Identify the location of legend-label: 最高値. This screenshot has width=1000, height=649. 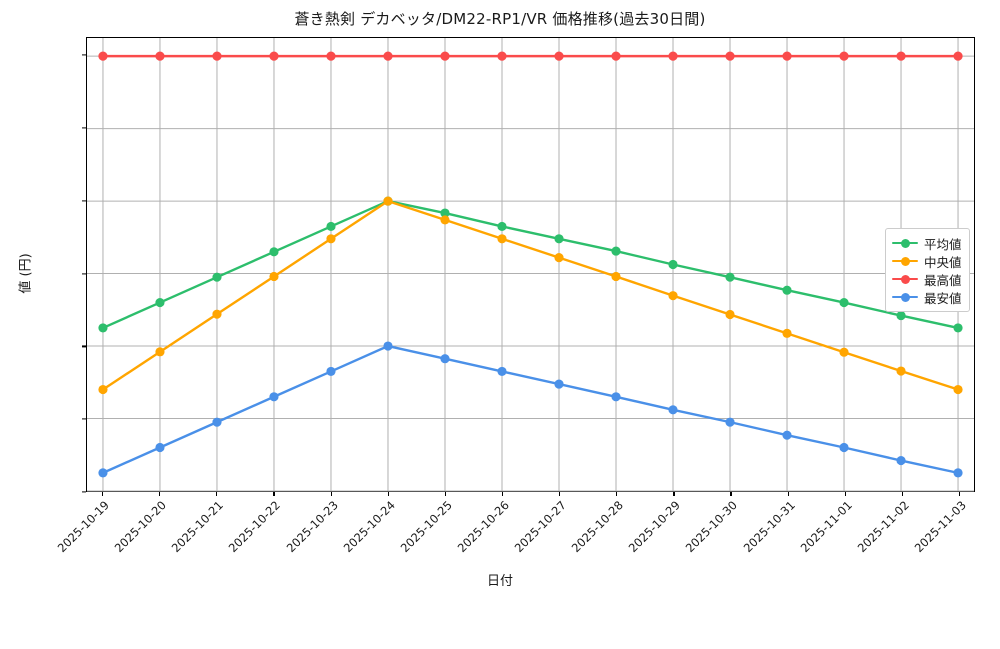
(943, 280).